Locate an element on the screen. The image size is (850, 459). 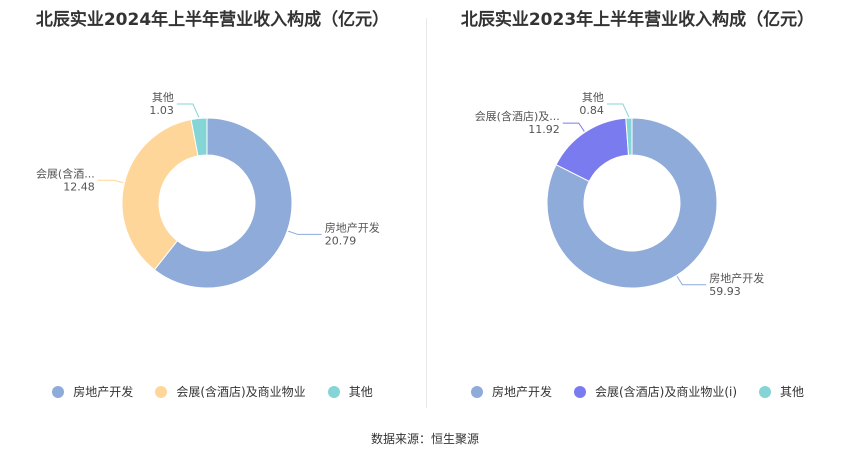
chart-title: 北辰实业2023年上半年营业收入构成（亿元） is located at coordinates (637, 20).